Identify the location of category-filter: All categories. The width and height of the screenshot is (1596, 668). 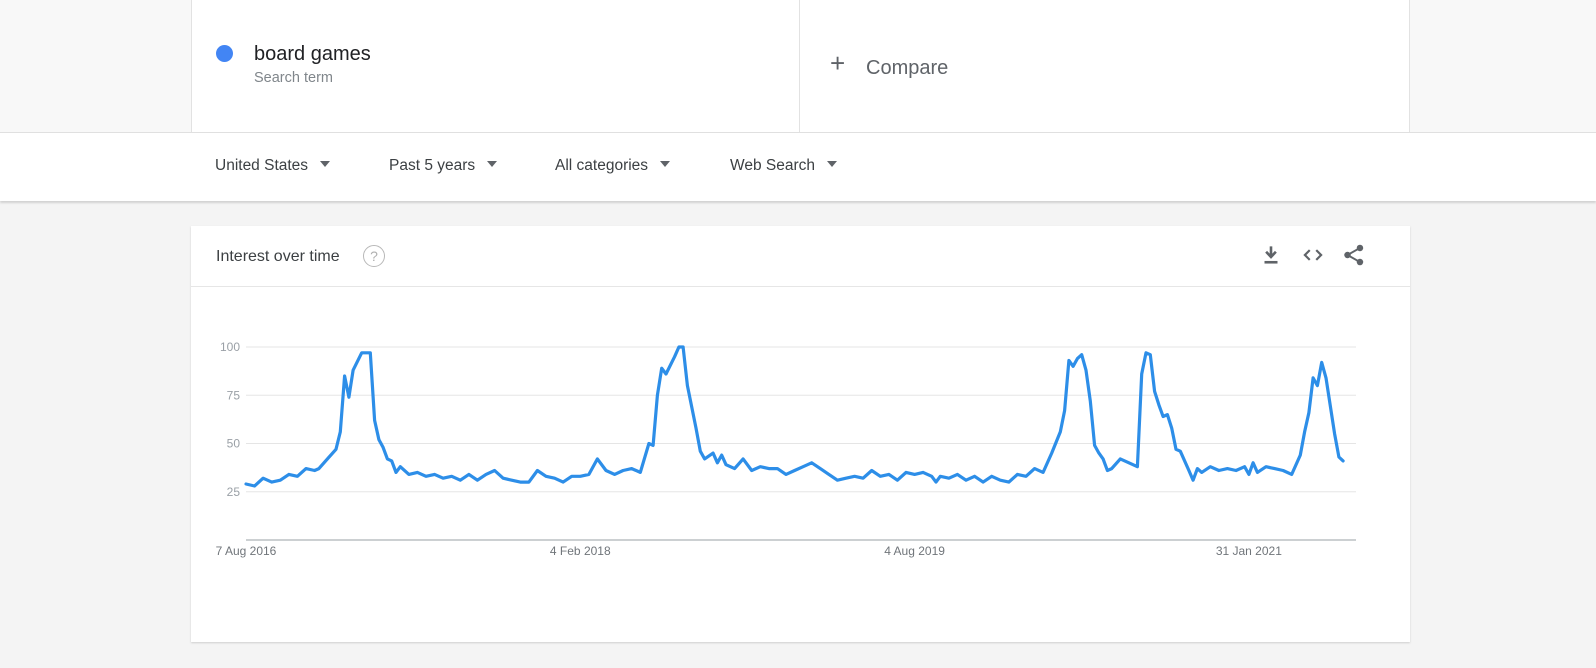
(613, 166).